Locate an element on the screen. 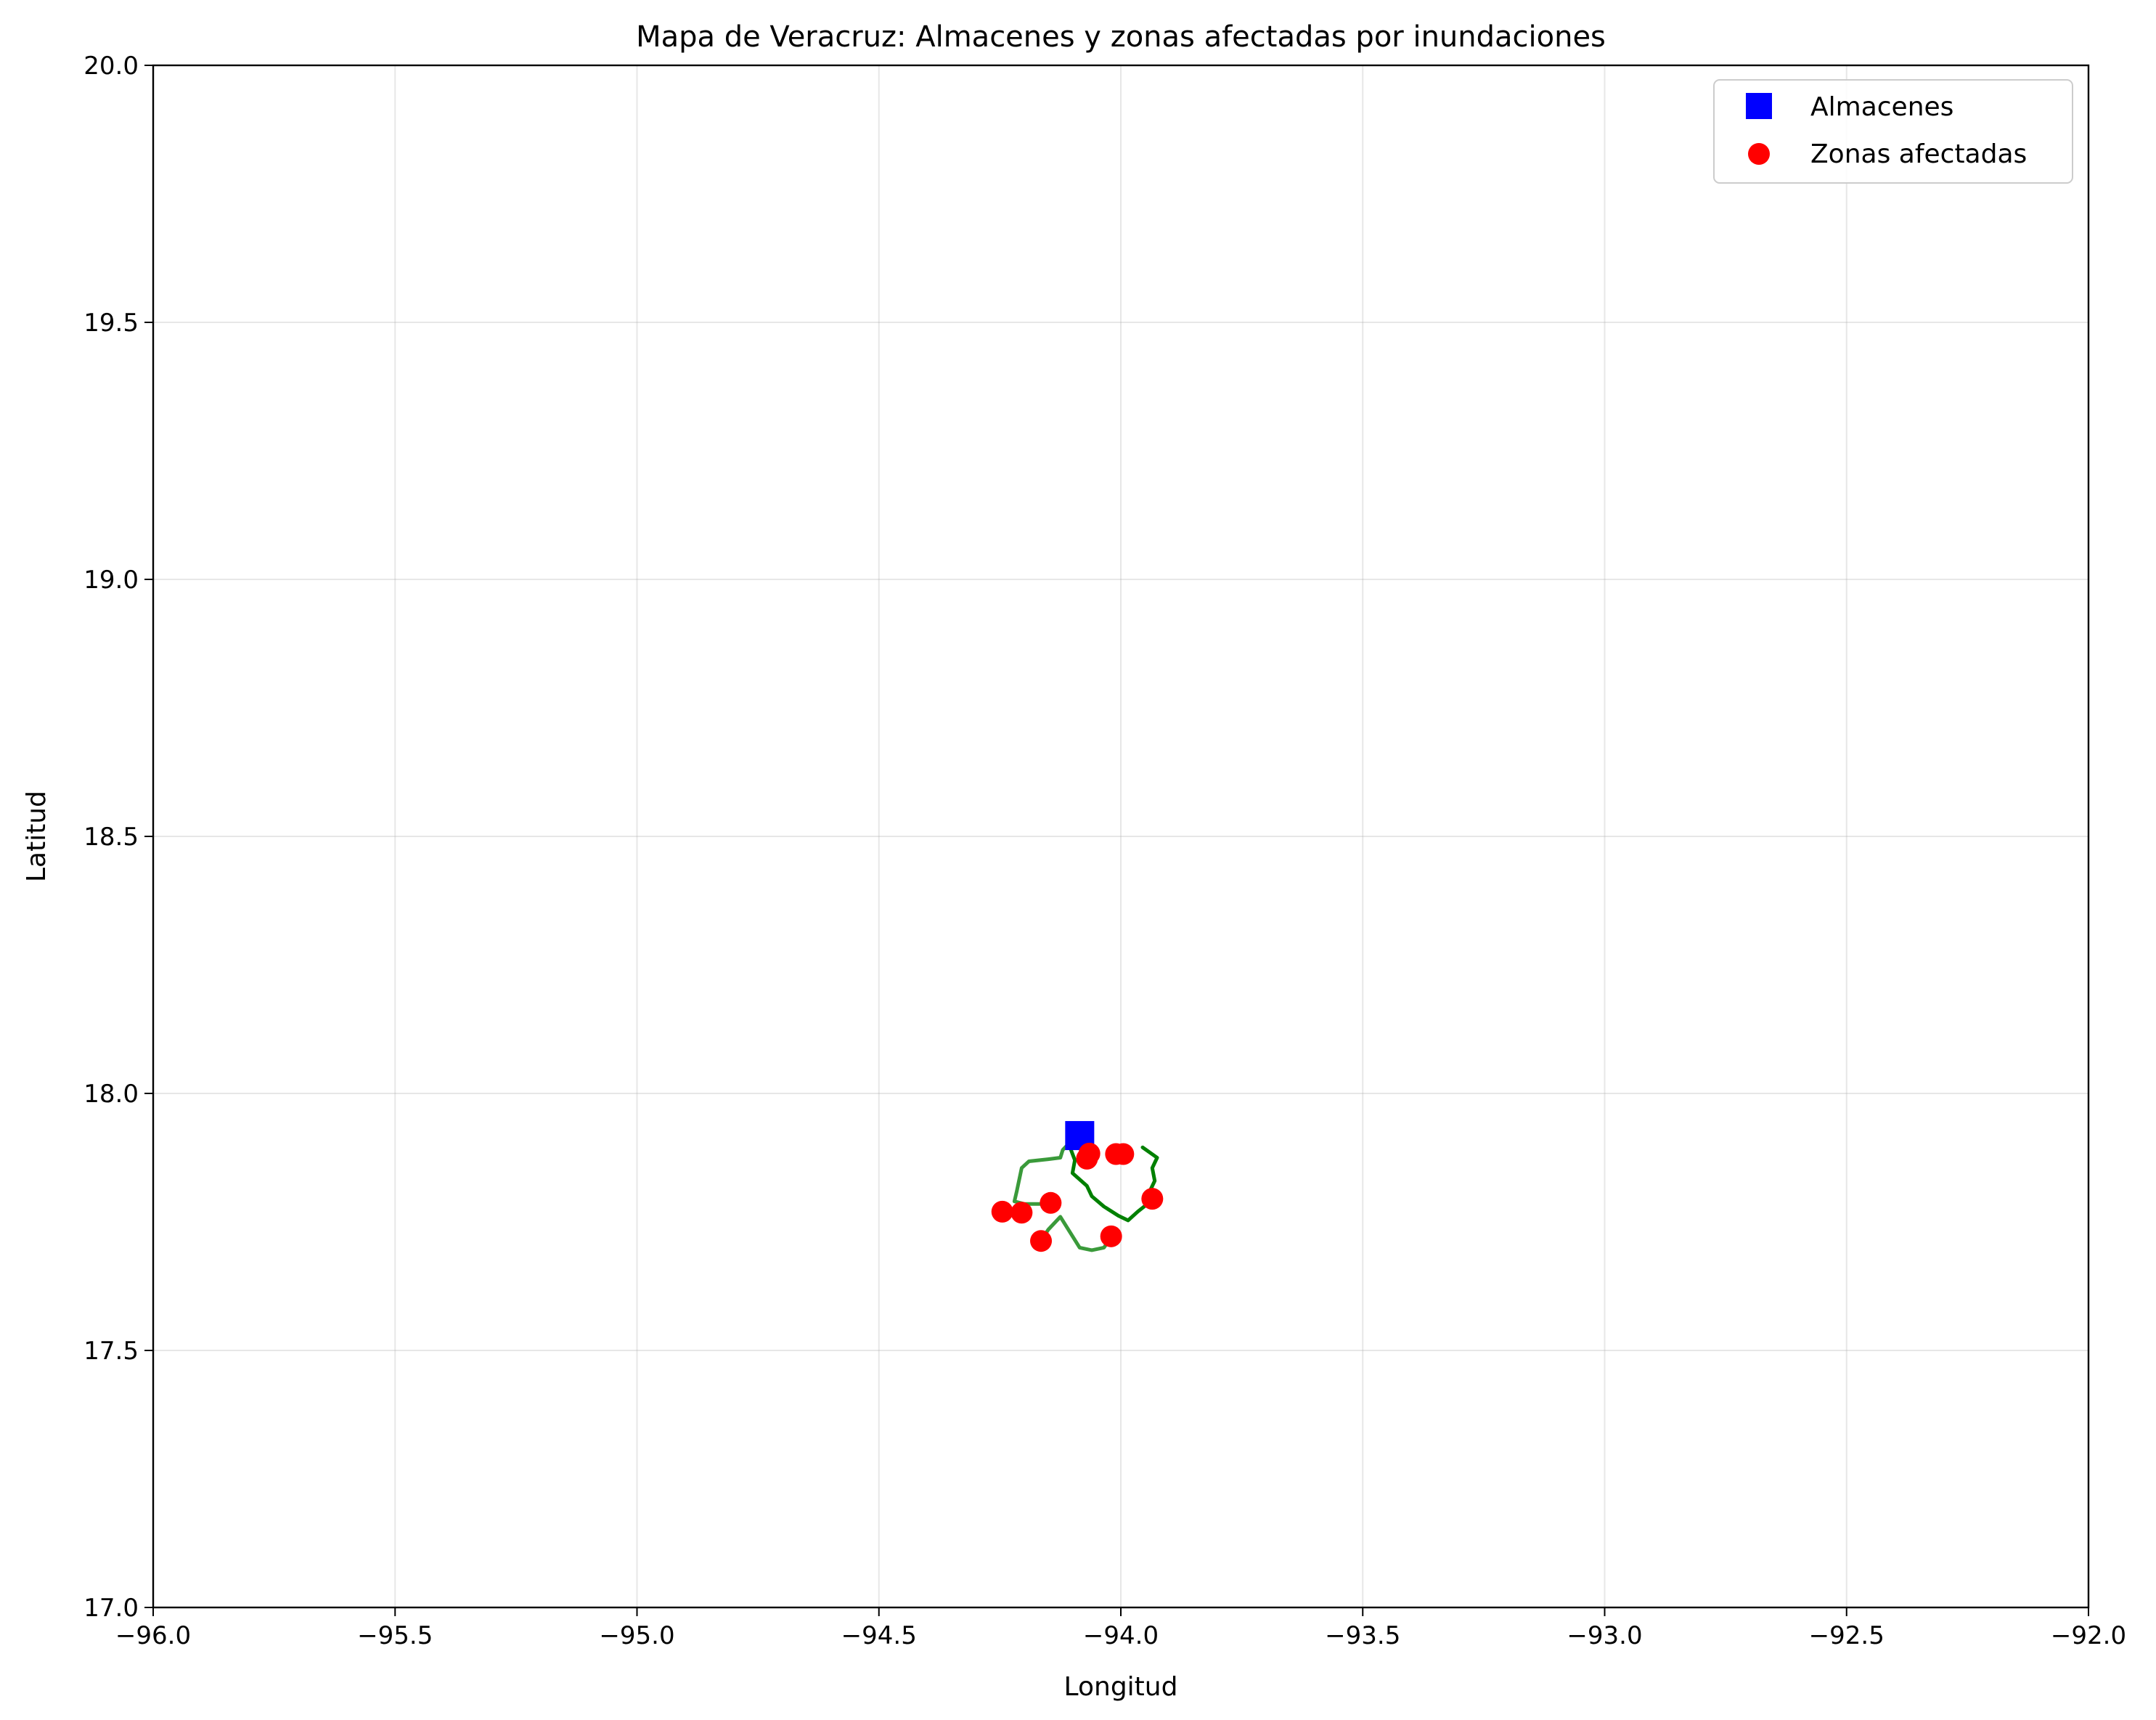 The image size is (2156, 1720). legend-frame is located at coordinates (1893, 131).